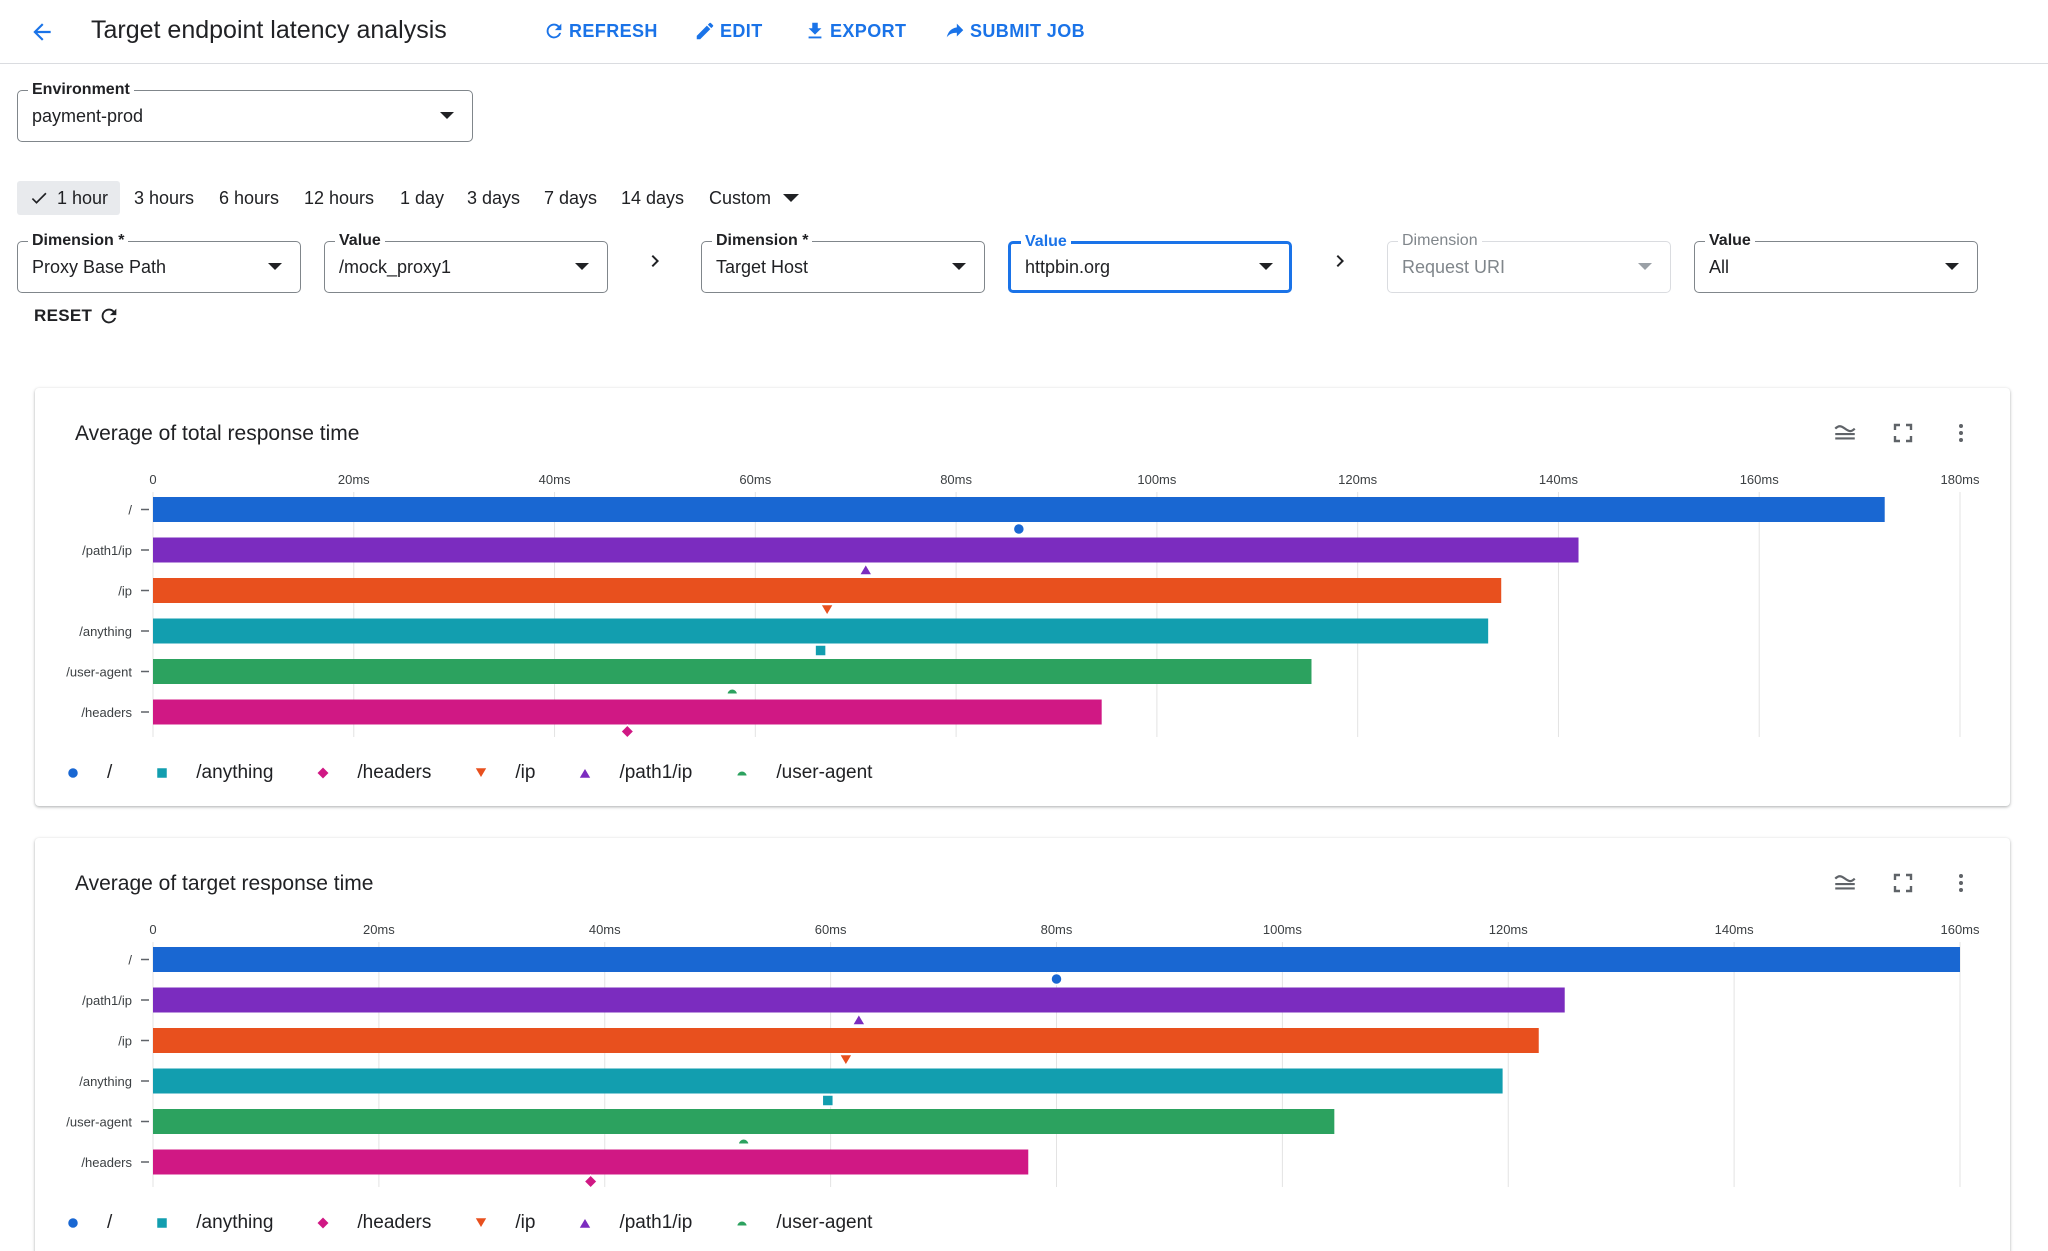 Image resolution: width=2048 pixels, height=1251 pixels. What do you see at coordinates (42, 32) in the screenshot?
I see `back-arrow-icon` at bounding box center [42, 32].